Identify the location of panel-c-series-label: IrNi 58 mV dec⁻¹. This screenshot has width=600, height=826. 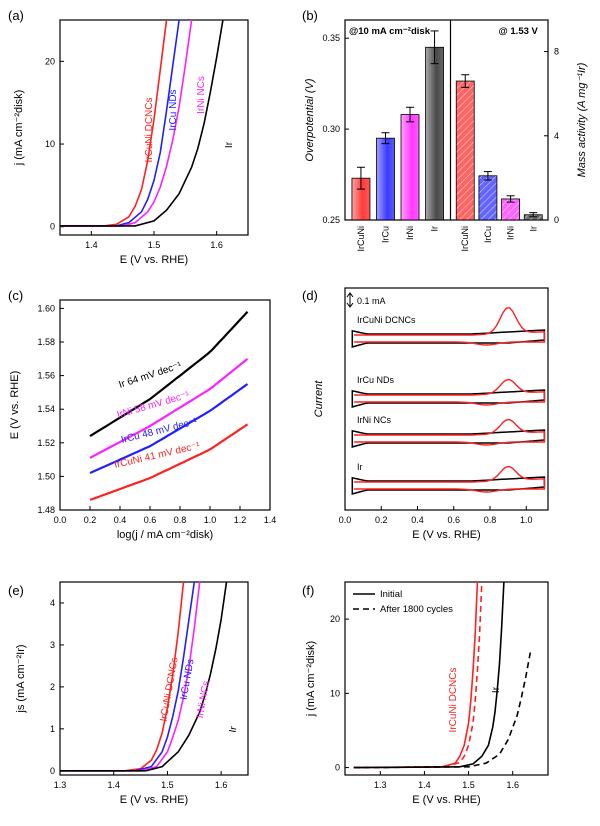
(154, 405).